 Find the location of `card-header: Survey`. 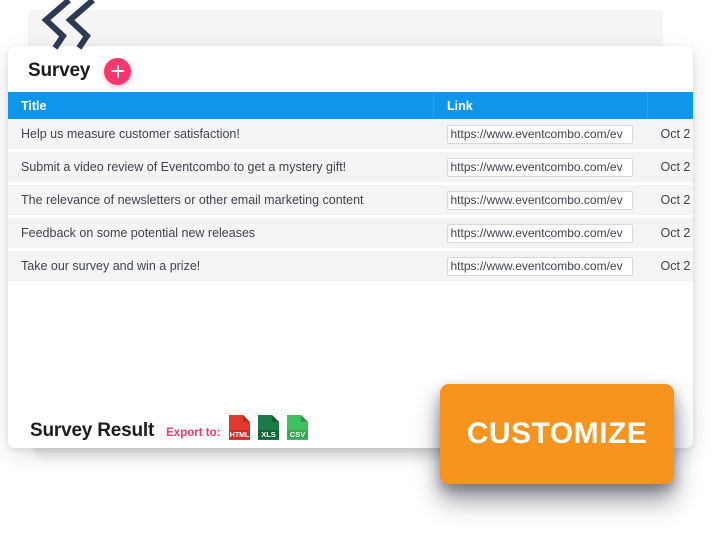

card-header: Survey is located at coordinates (350, 69).